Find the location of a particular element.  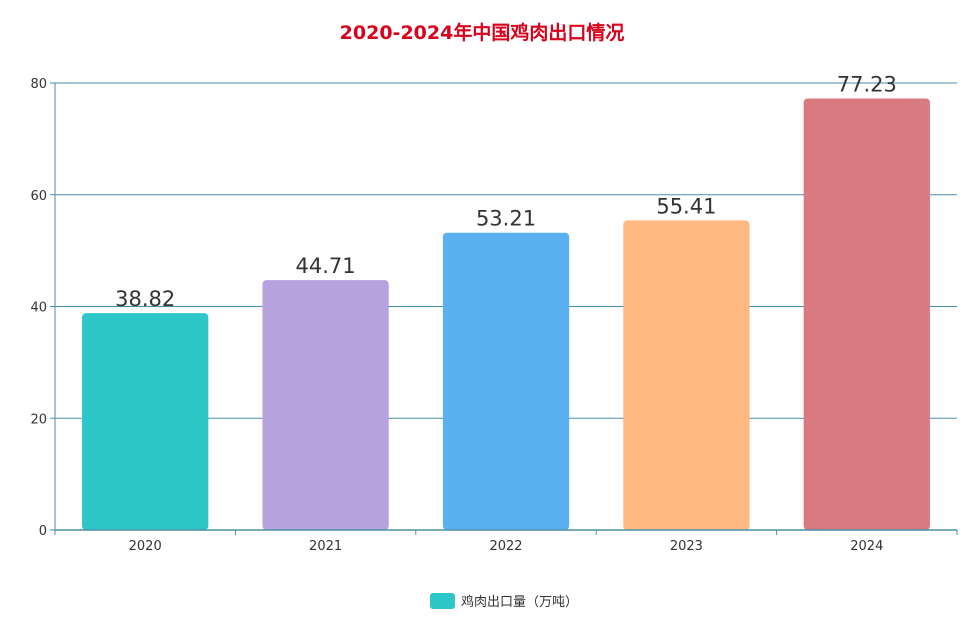

data-label-2024: 77.23 is located at coordinates (867, 84).